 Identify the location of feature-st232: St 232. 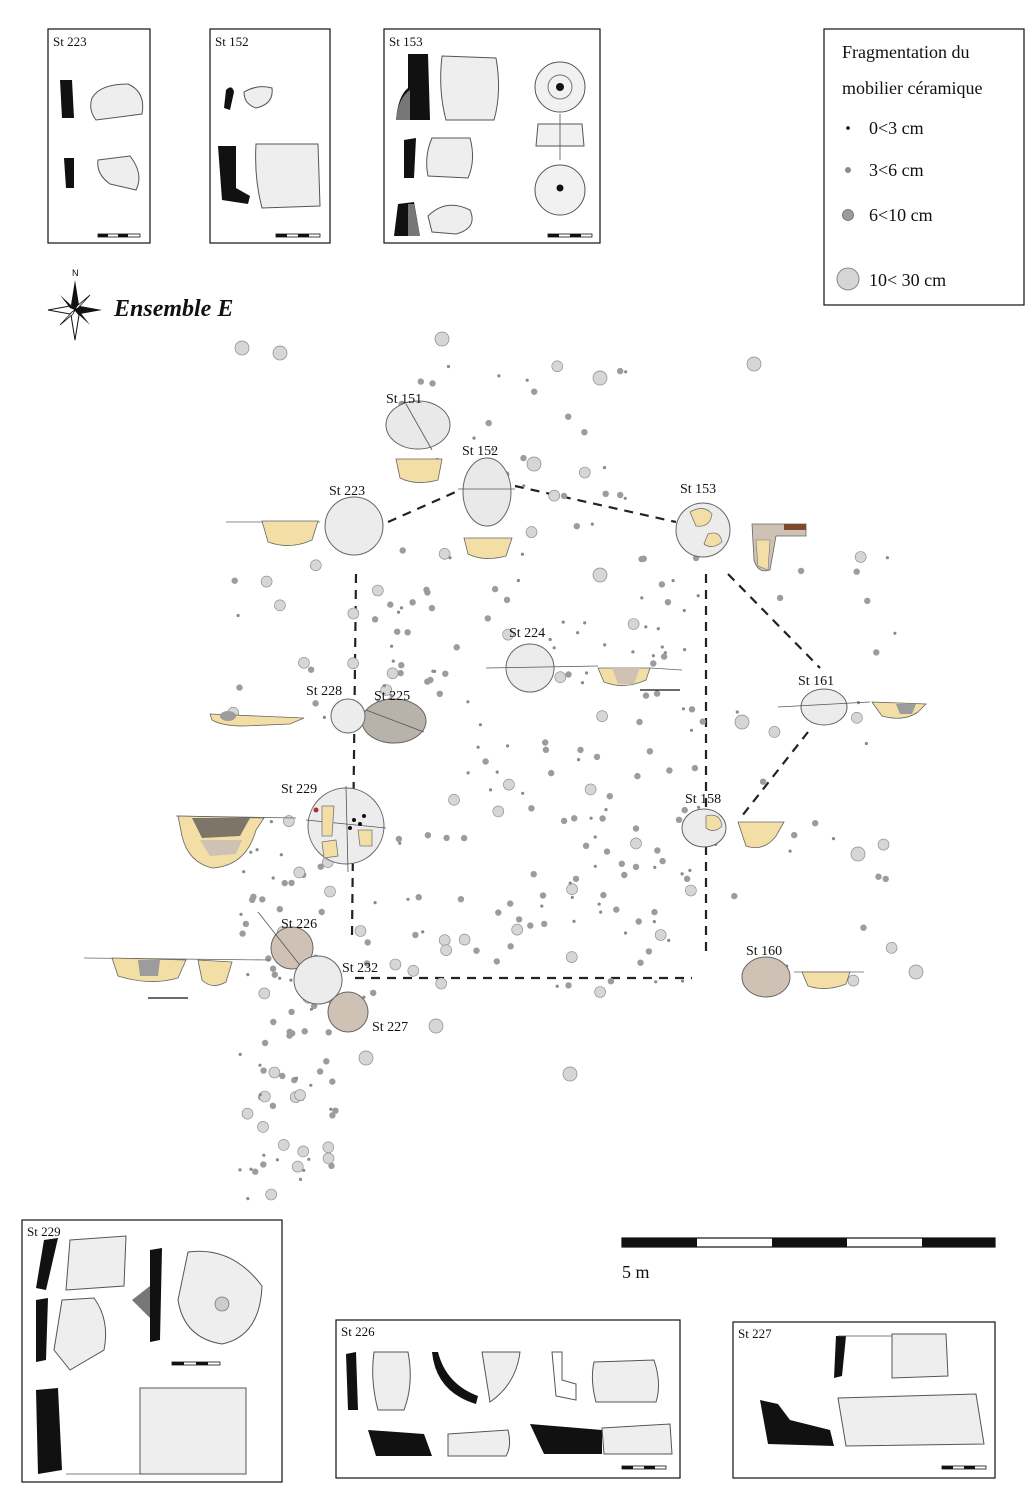
(335, 980).